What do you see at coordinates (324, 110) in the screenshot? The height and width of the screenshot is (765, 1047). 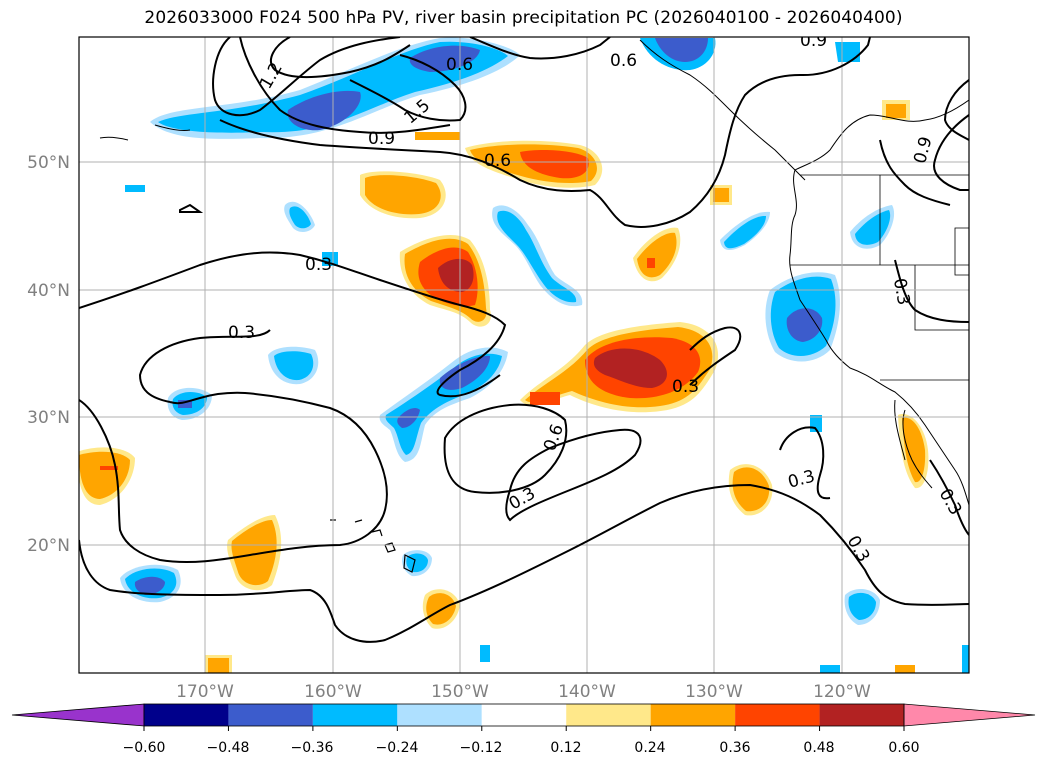 I see `blue-anomaly-gulf-of-alaska-core` at bounding box center [324, 110].